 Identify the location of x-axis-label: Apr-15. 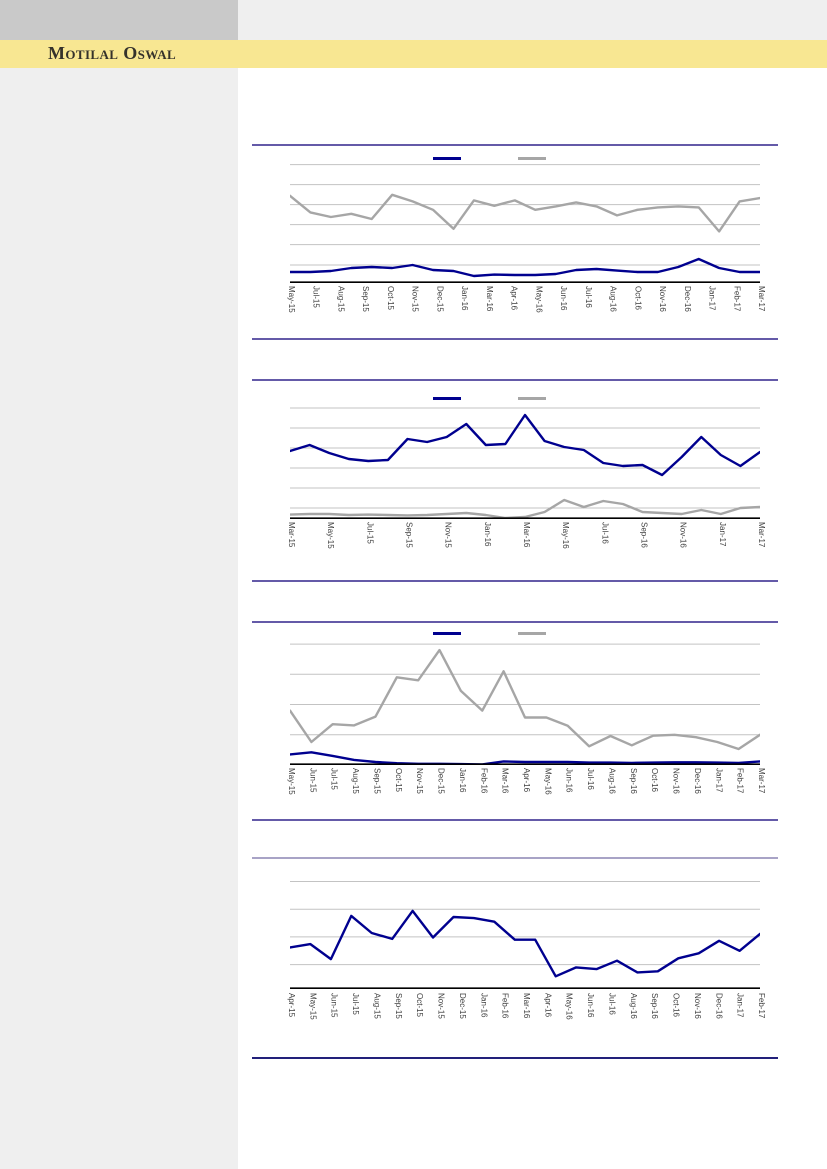
(291, 1005).